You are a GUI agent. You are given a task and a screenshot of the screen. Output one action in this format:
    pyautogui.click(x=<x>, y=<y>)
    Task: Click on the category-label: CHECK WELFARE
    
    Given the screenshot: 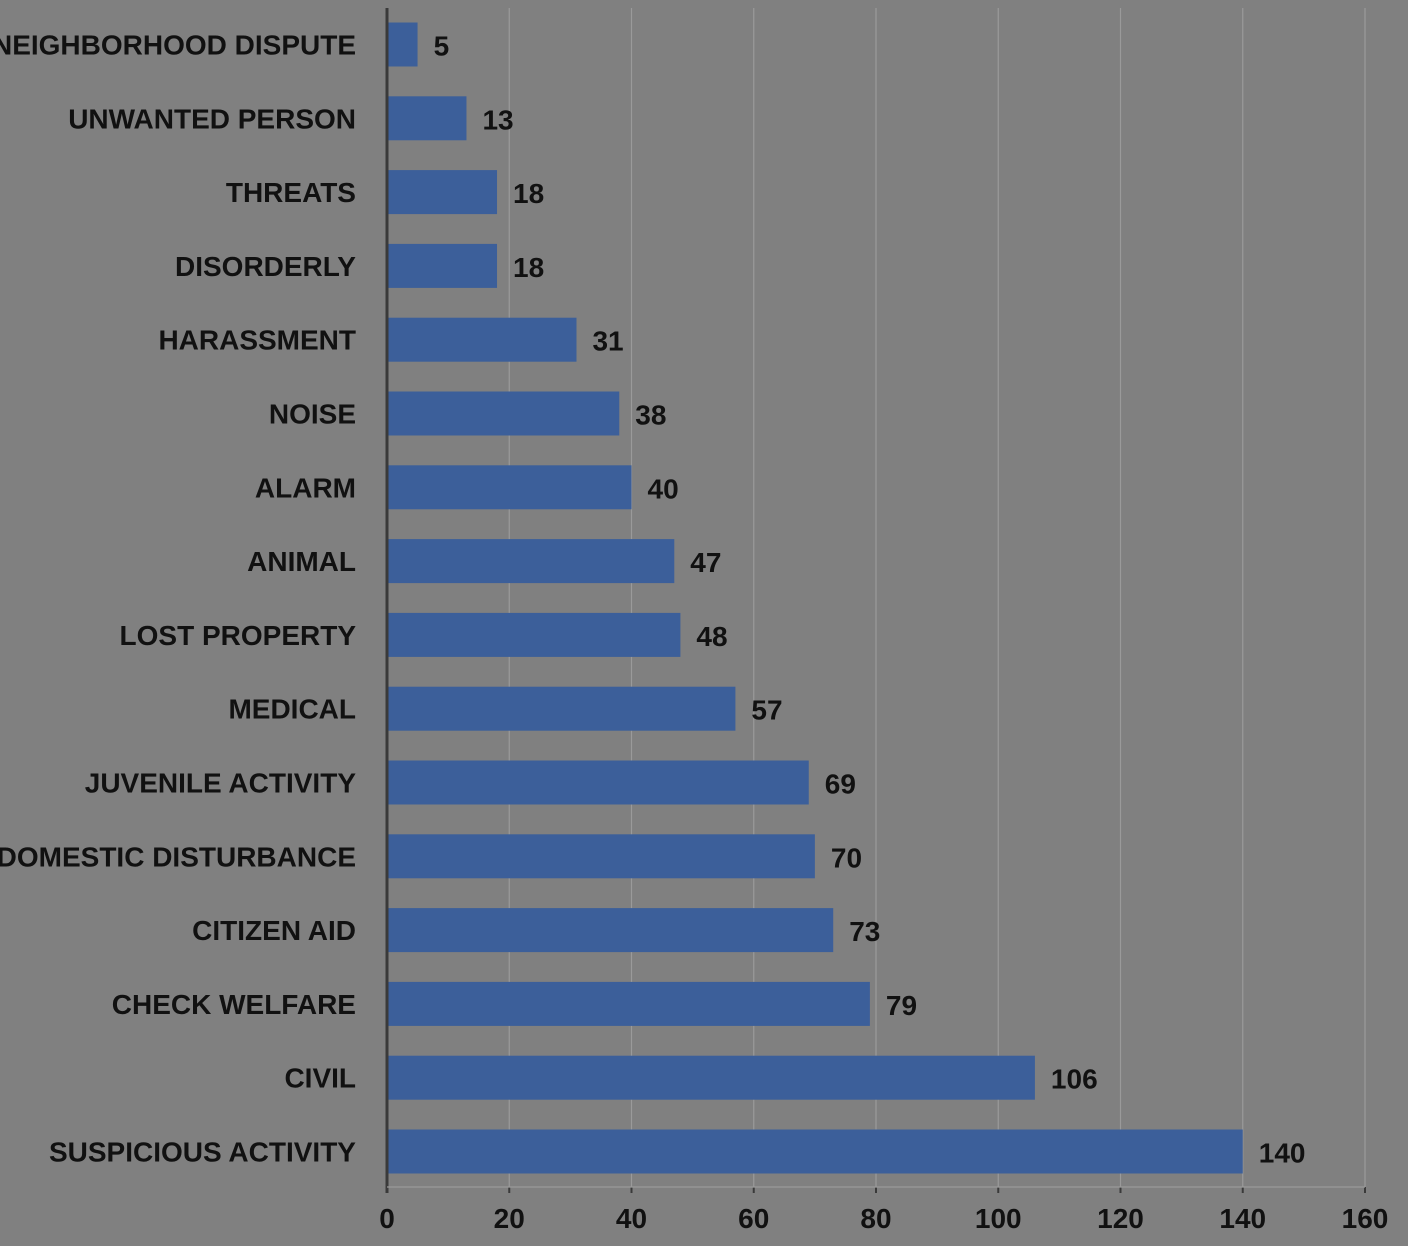 What is the action you would take?
    pyautogui.click(x=234, y=1004)
    